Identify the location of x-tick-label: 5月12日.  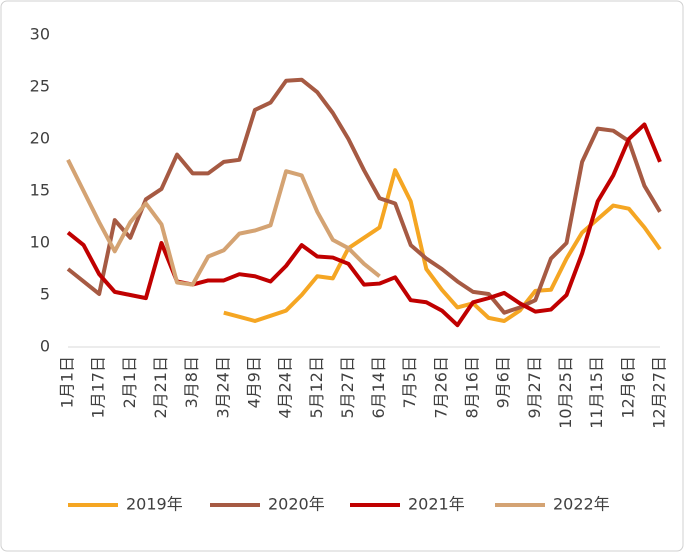
(316, 387).